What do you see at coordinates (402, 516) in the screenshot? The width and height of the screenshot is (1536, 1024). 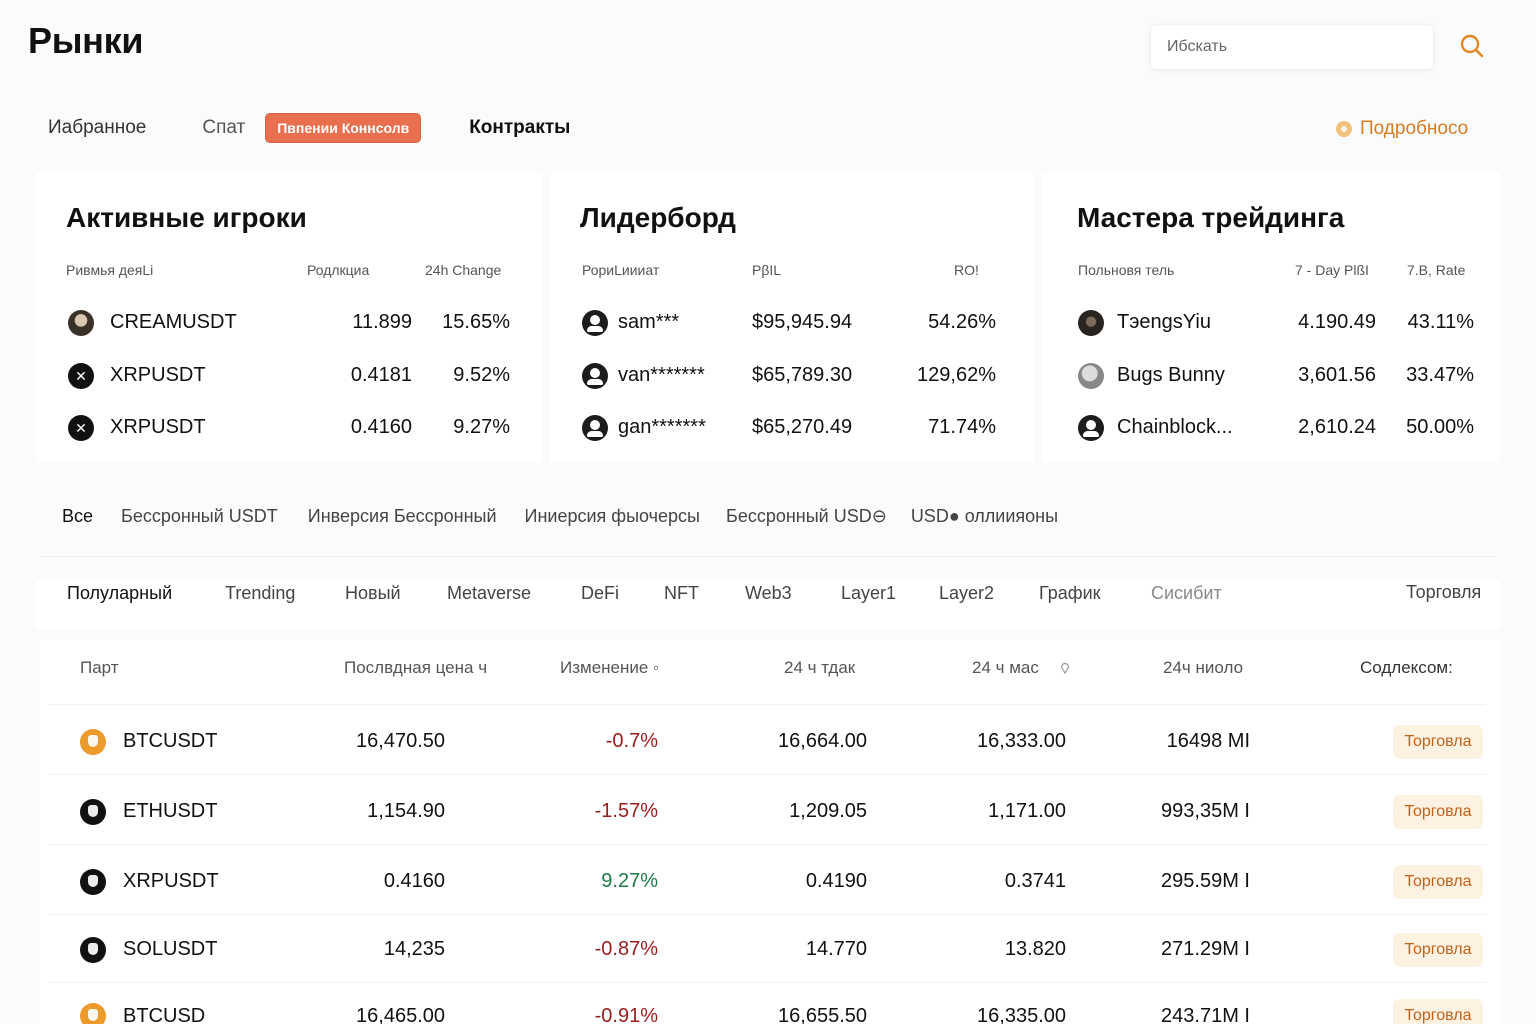 I see `filter-inverse-perpetual: Инверсия Бессронный` at bounding box center [402, 516].